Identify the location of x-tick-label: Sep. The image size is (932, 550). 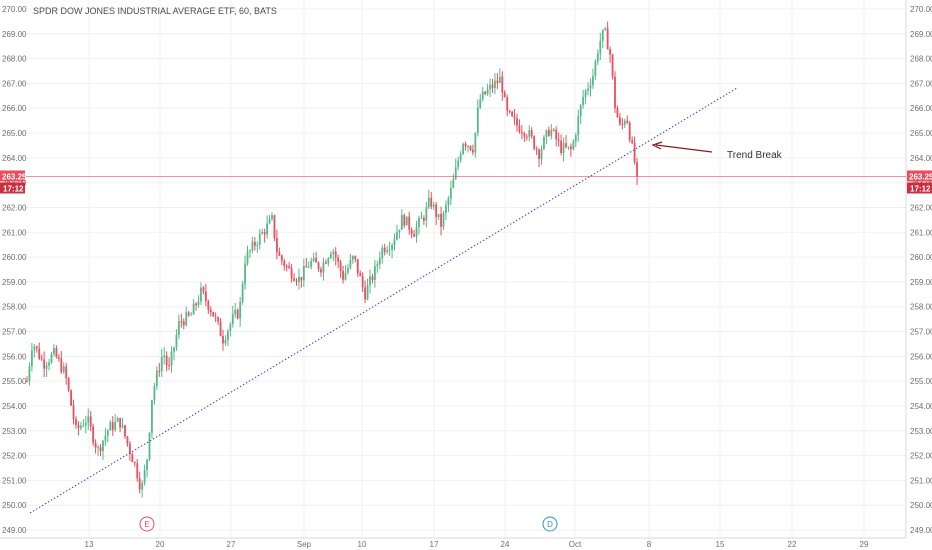
(304, 544).